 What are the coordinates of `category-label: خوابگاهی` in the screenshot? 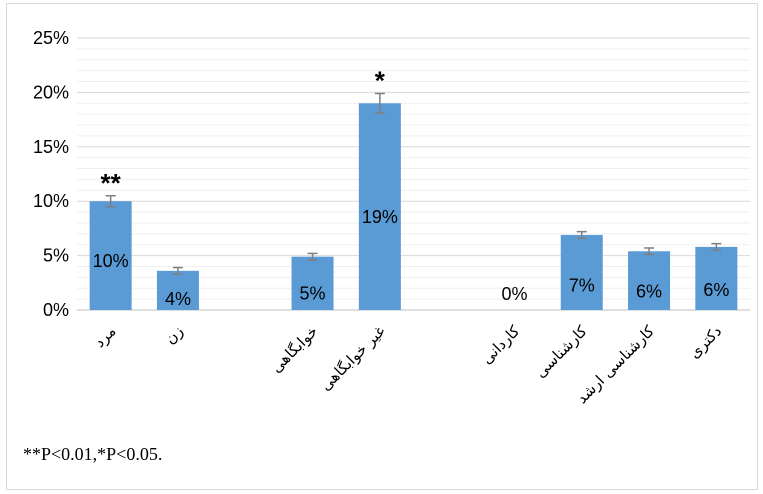 It's located at (294, 349).